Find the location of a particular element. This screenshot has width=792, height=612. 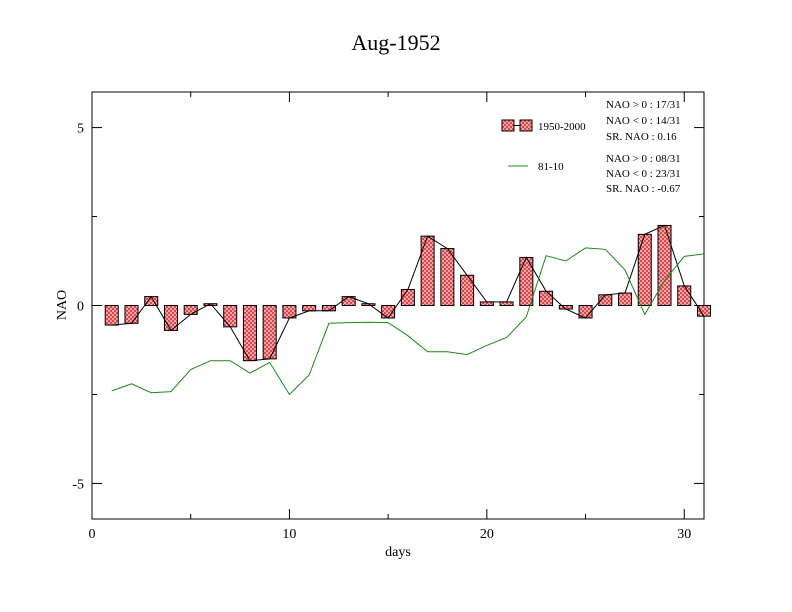

y-tick-label: 0 is located at coordinates (80, 307).